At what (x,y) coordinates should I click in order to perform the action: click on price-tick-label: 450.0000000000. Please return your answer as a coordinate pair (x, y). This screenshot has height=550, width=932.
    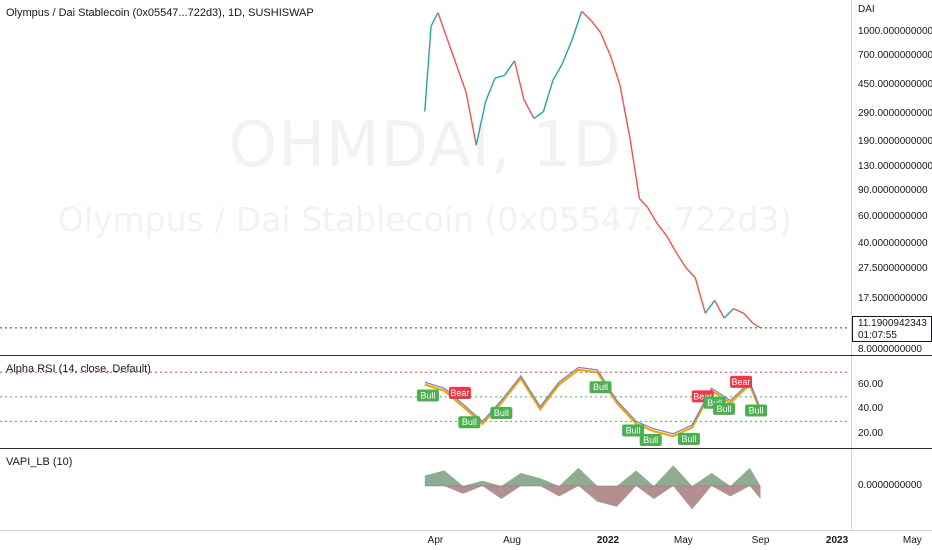
    Looking at the image, I should click on (895, 84).